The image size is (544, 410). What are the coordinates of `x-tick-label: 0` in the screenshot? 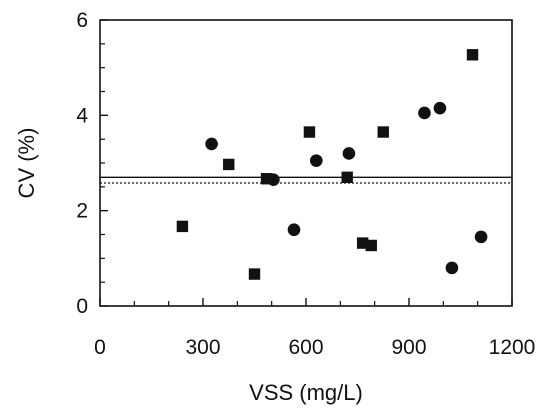 It's located at (100, 347).